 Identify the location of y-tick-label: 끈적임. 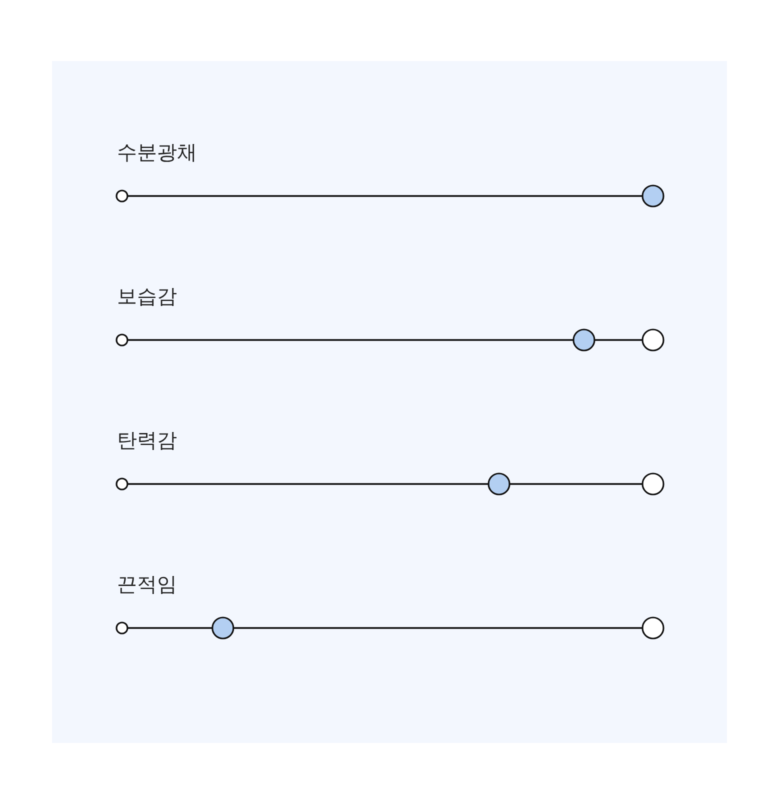
(147, 584).